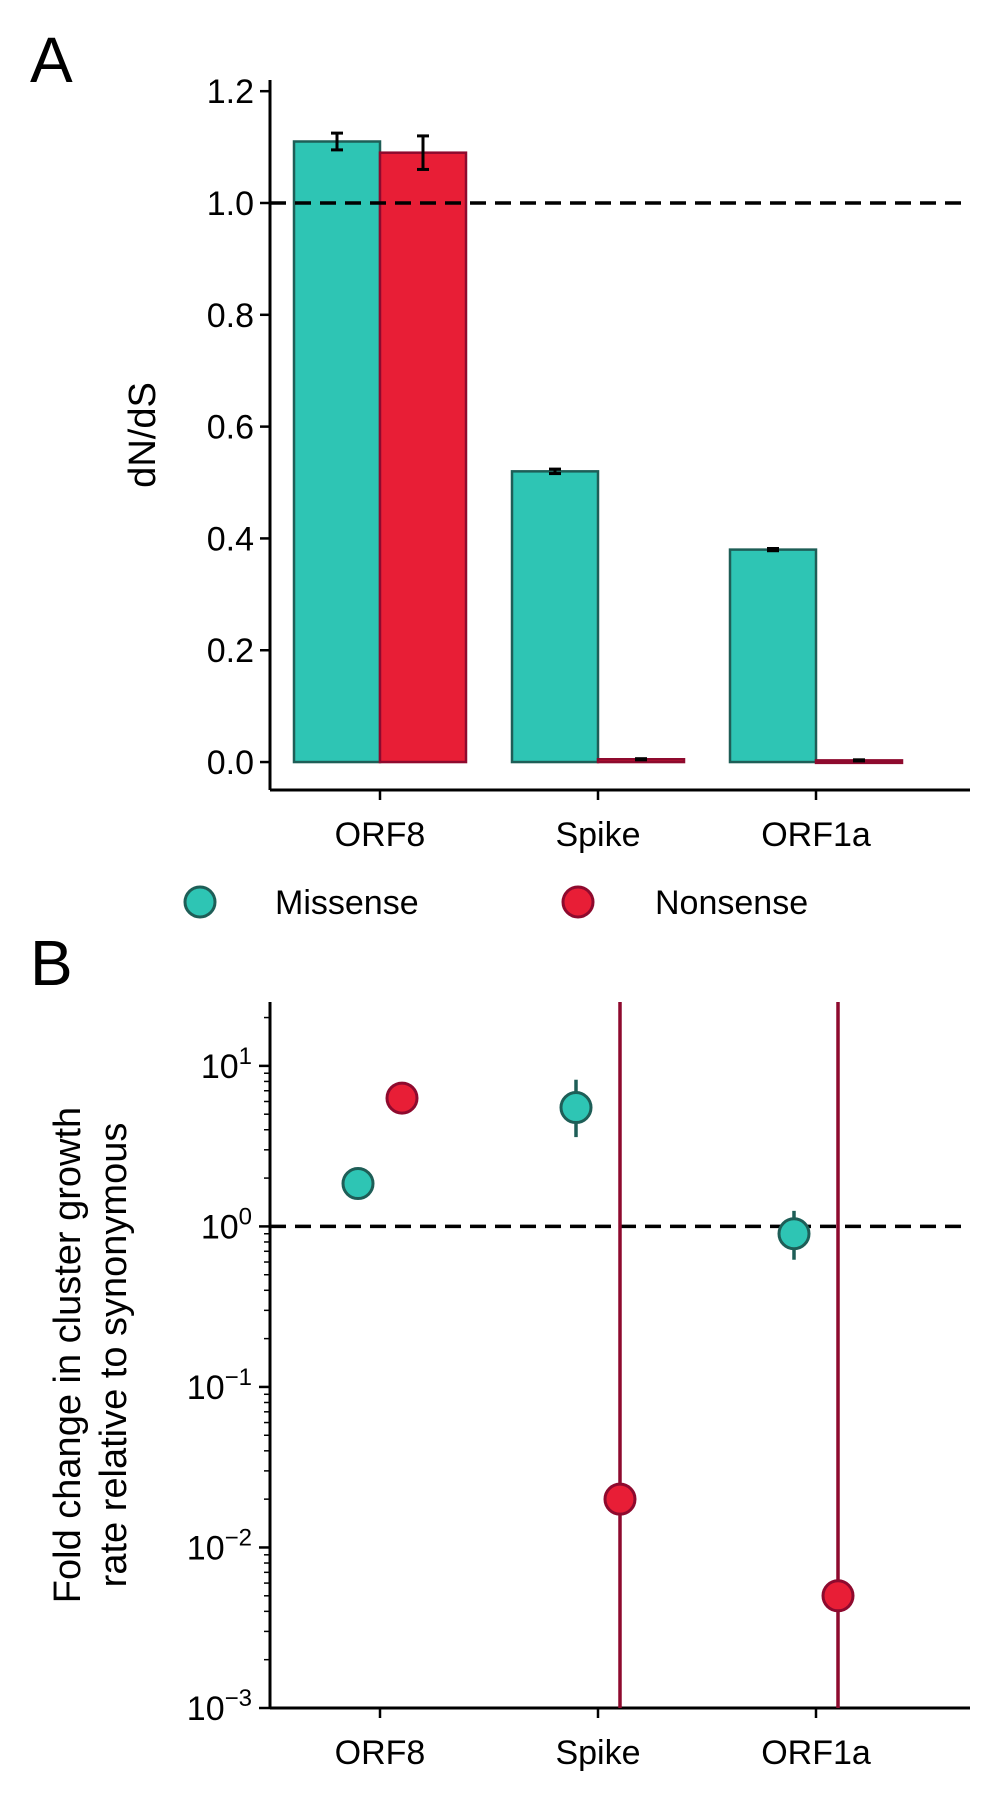 This screenshot has width=997, height=1800. What do you see at coordinates (219, 1706) in the screenshot?
I see `y-tick-label: 10⁻³` at bounding box center [219, 1706].